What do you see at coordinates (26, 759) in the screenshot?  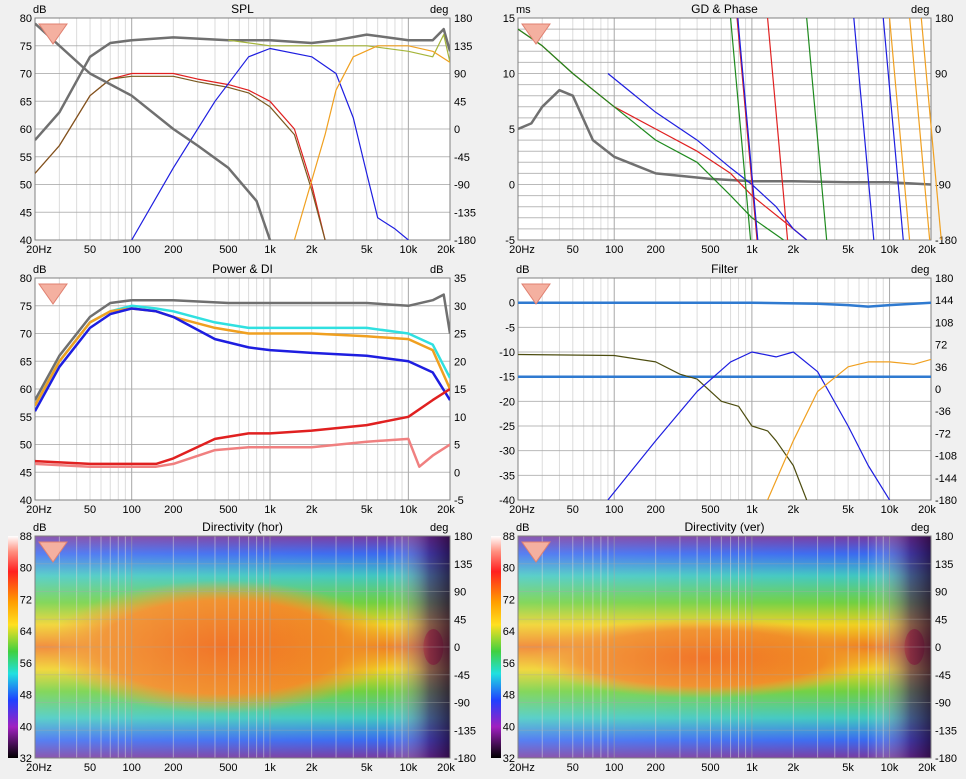 I see `dir_hor-scale-tick: 32` at bounding box center [26, 759].